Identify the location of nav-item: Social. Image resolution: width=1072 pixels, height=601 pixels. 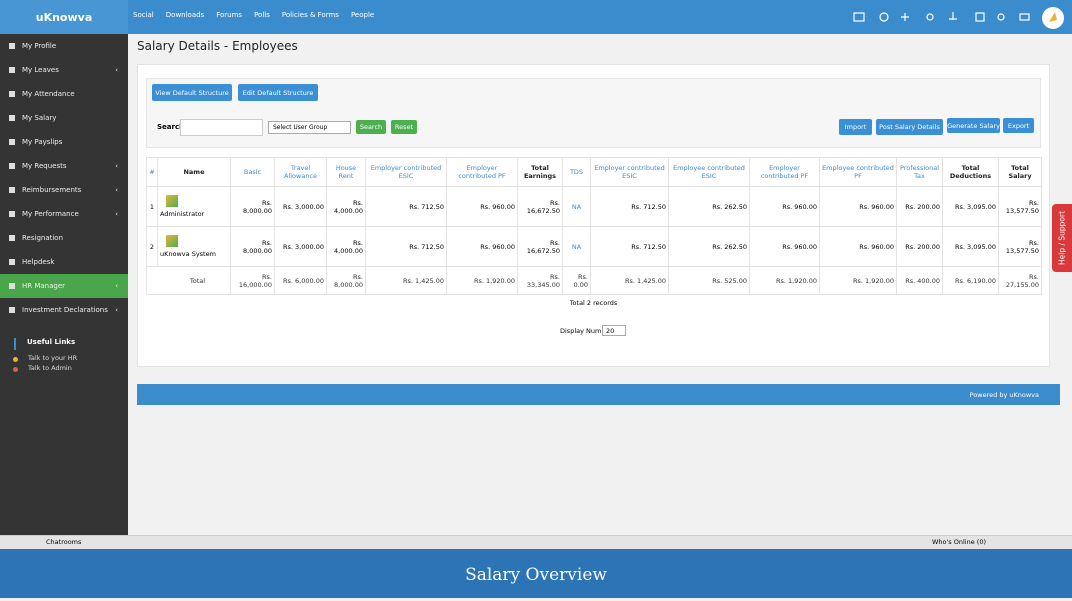
(143, 15).